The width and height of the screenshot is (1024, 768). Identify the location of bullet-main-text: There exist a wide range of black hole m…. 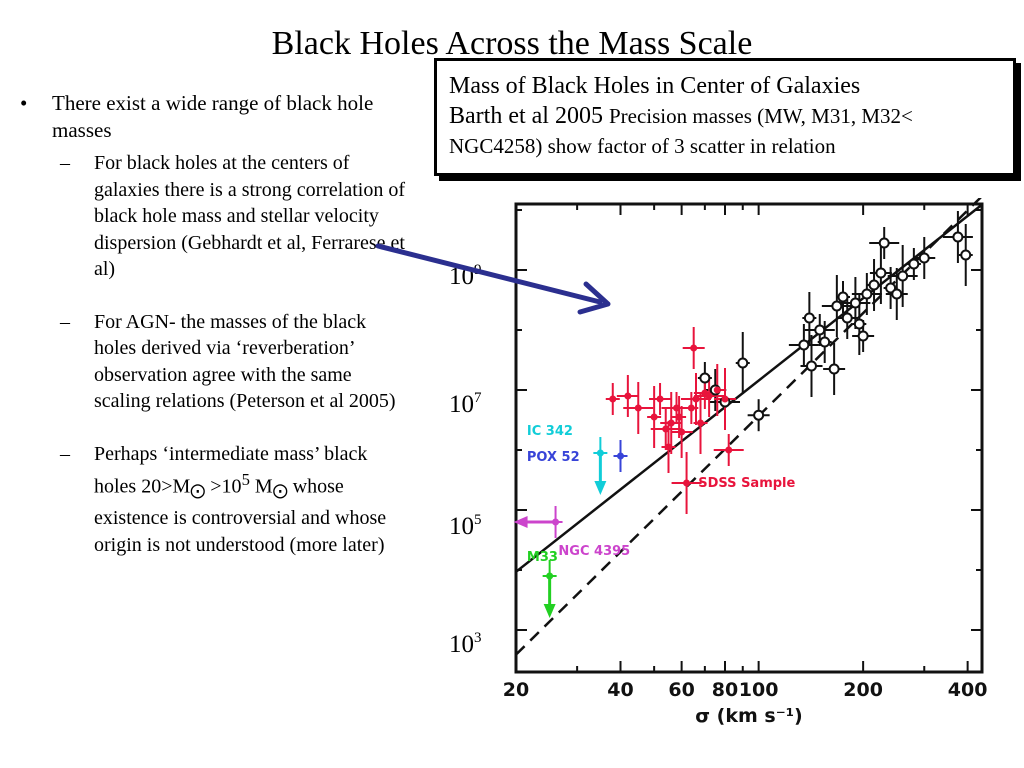
(213, 116).